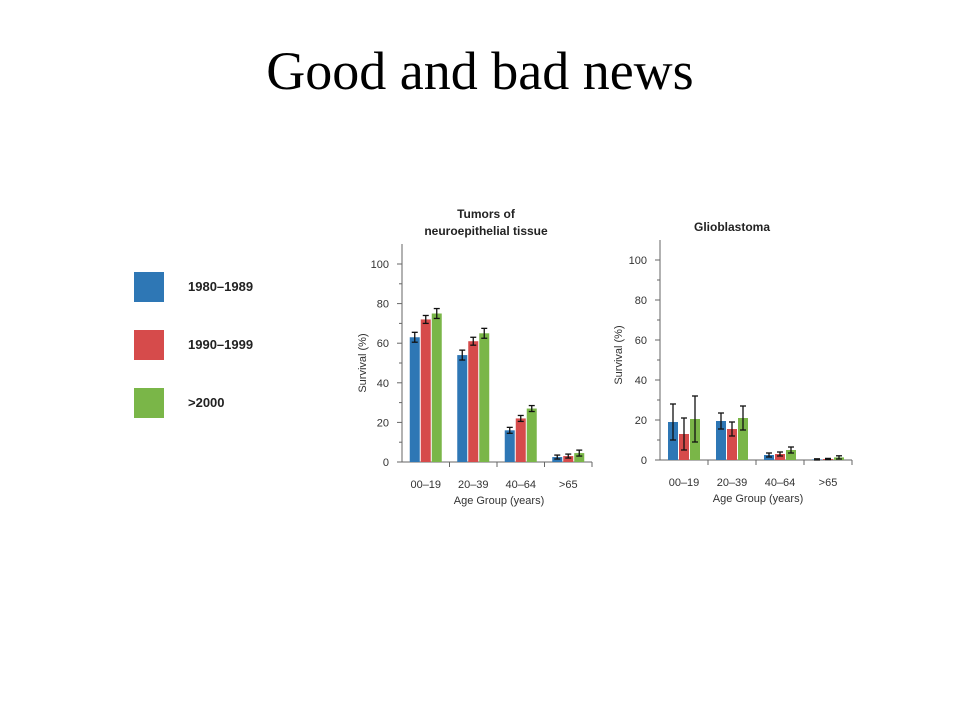  I want to click on chart2-y-tick-label: 80, so click(641, 301).